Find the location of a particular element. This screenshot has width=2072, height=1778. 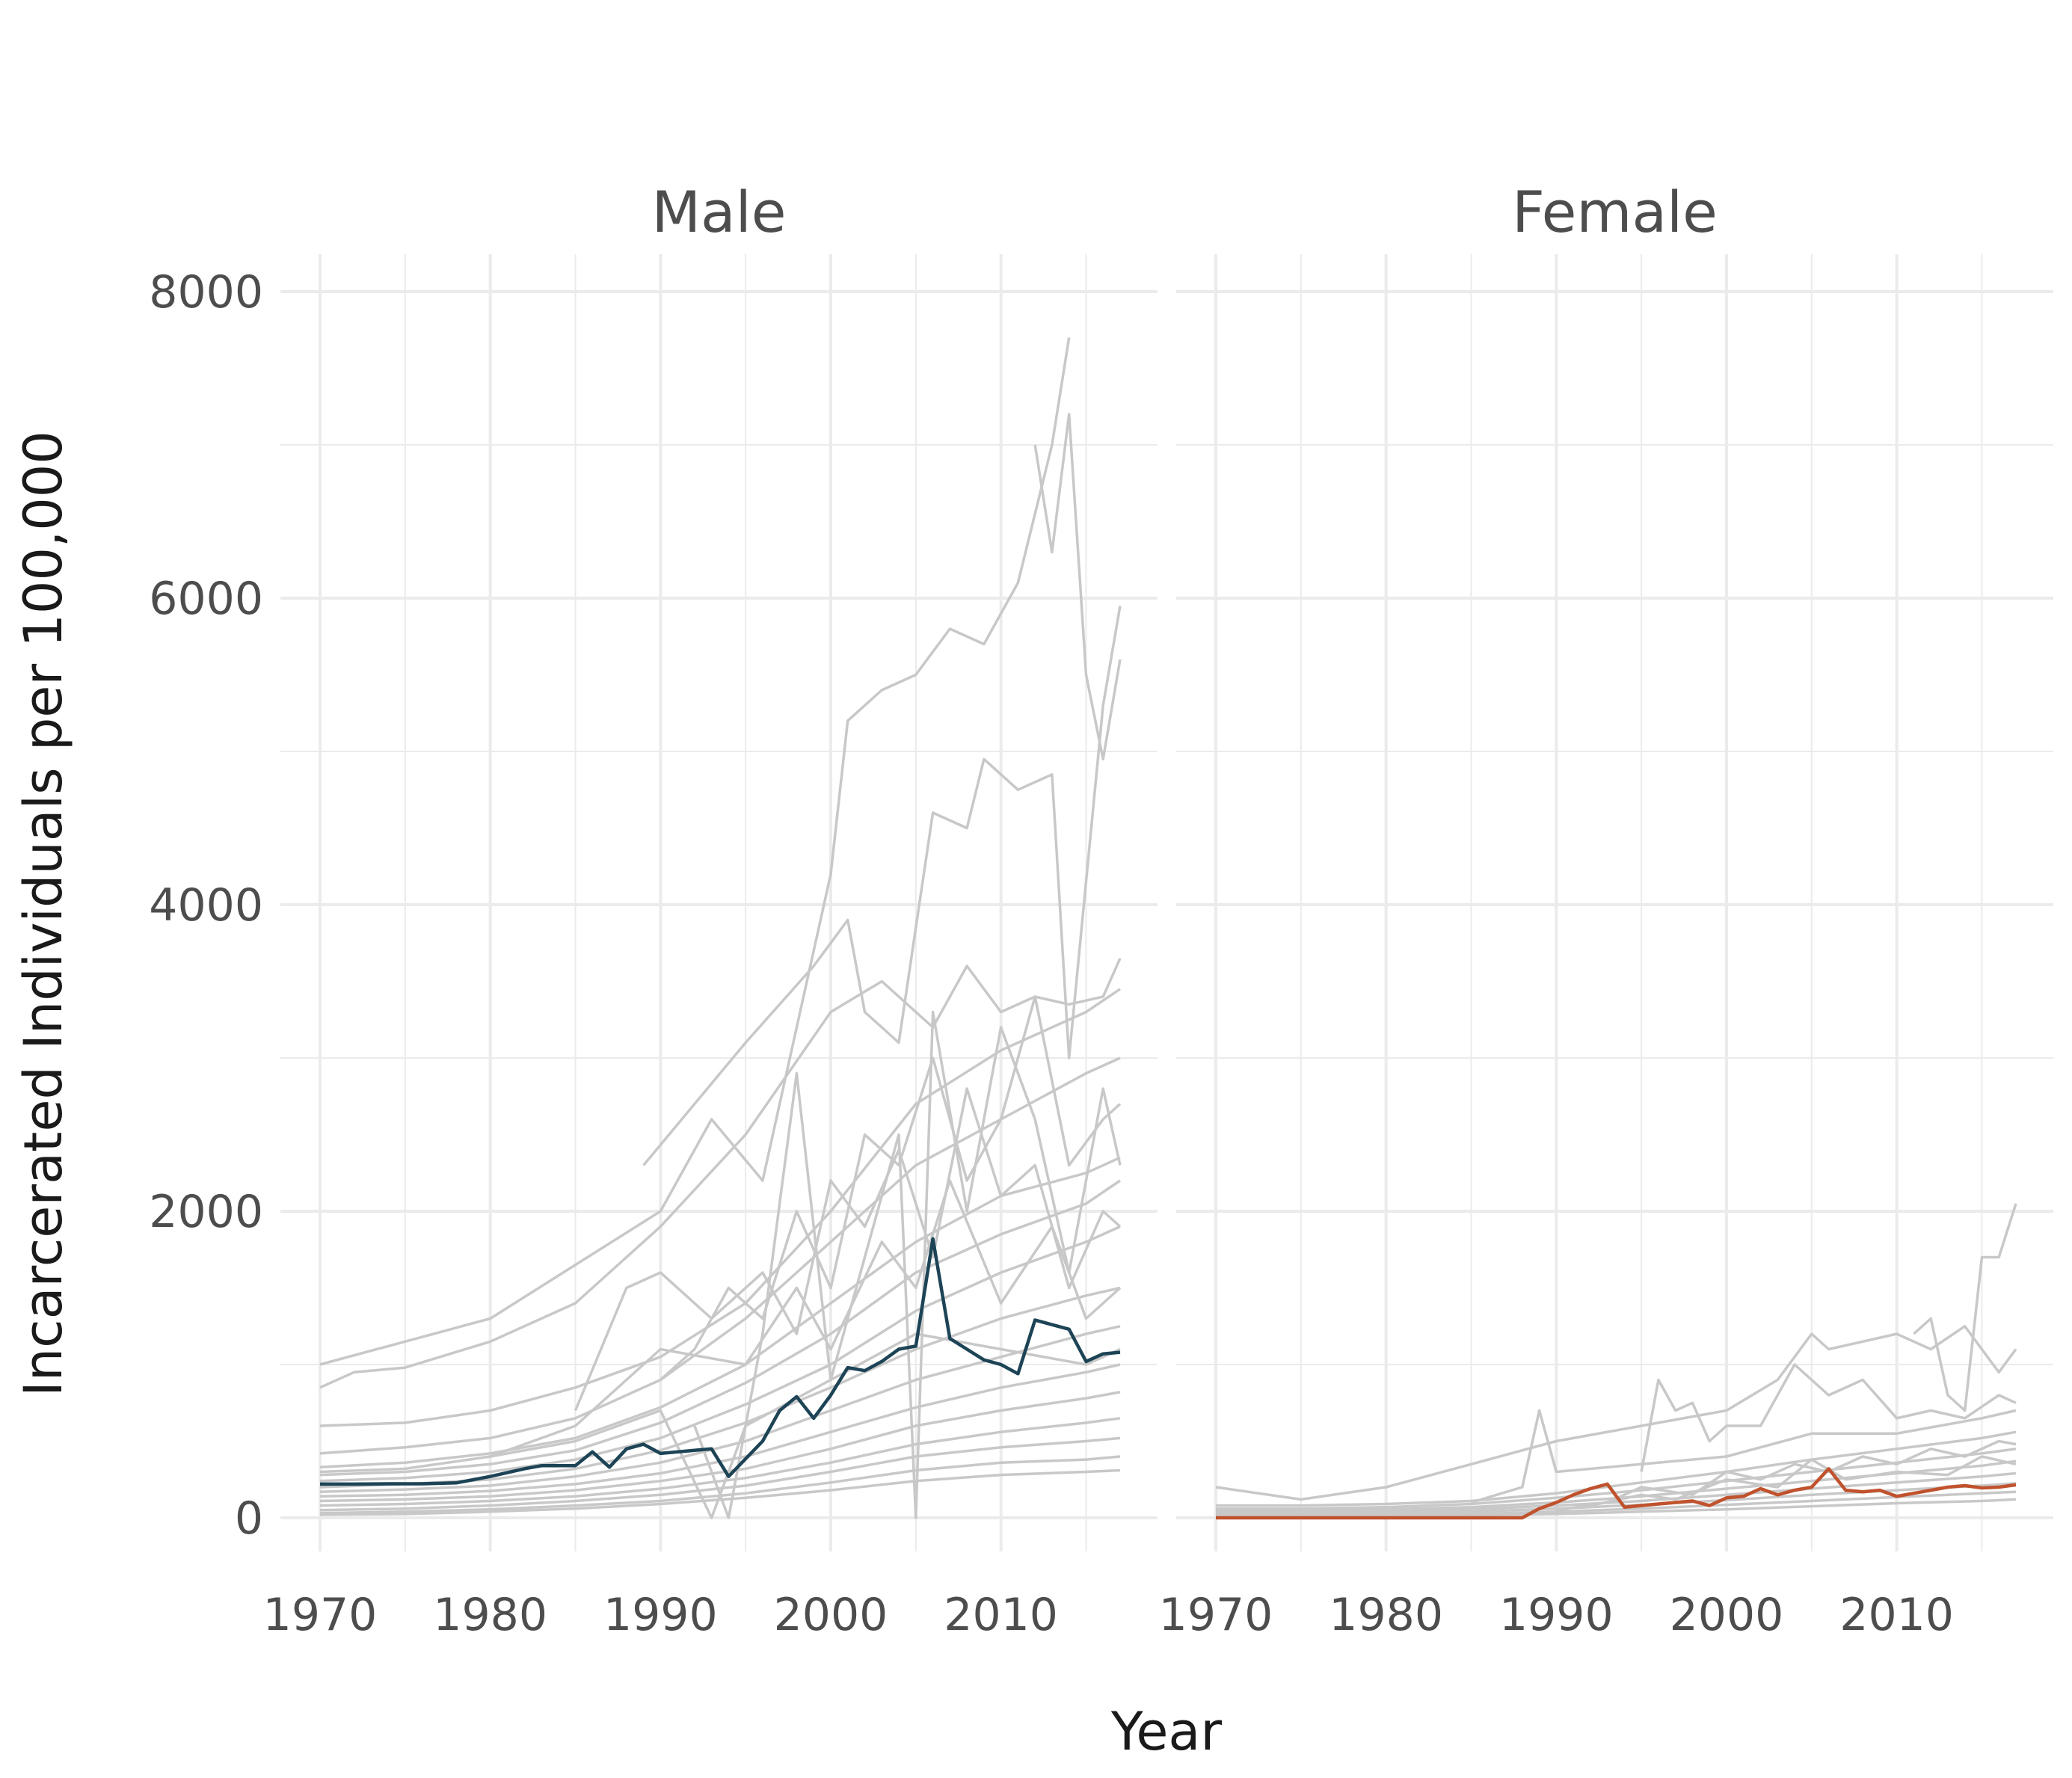

y-axis-ticks: 0 2000 4000 6000 8000 is located at coordinates (206, 906).